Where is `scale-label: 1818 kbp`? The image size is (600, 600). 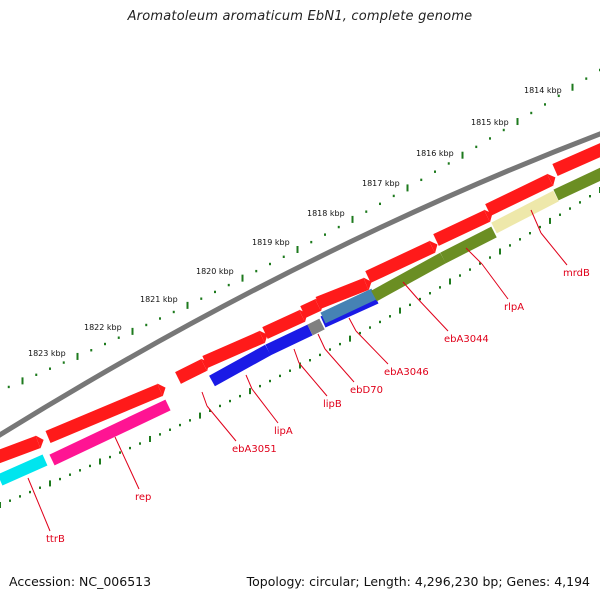
scale-label: 1818 kbp is located at coordinates (326, 213).